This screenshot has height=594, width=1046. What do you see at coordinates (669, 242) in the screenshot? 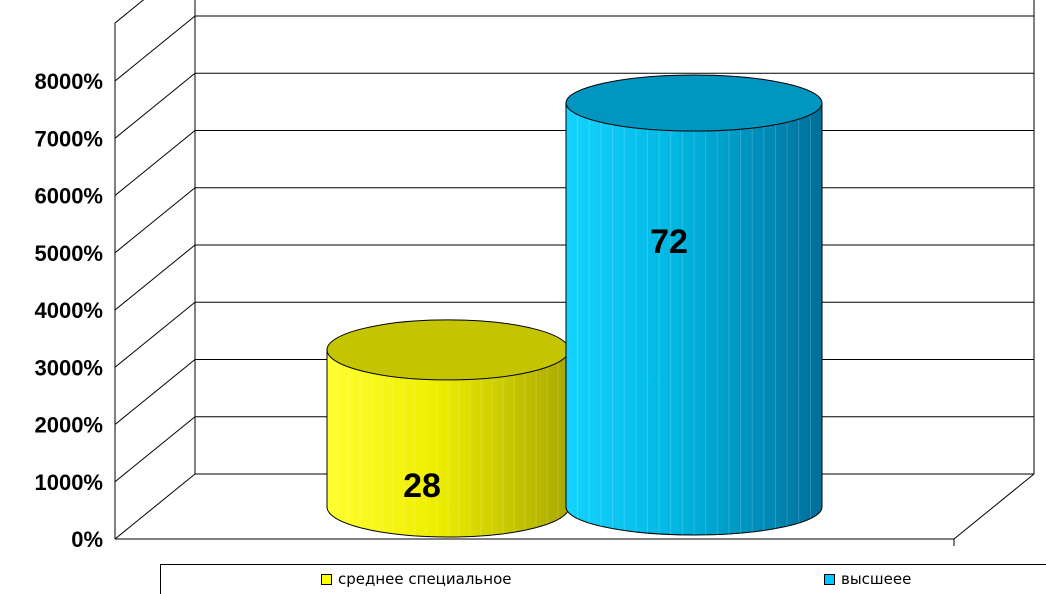
I see `data-label-1: 72` at bounding box center [669, 242].